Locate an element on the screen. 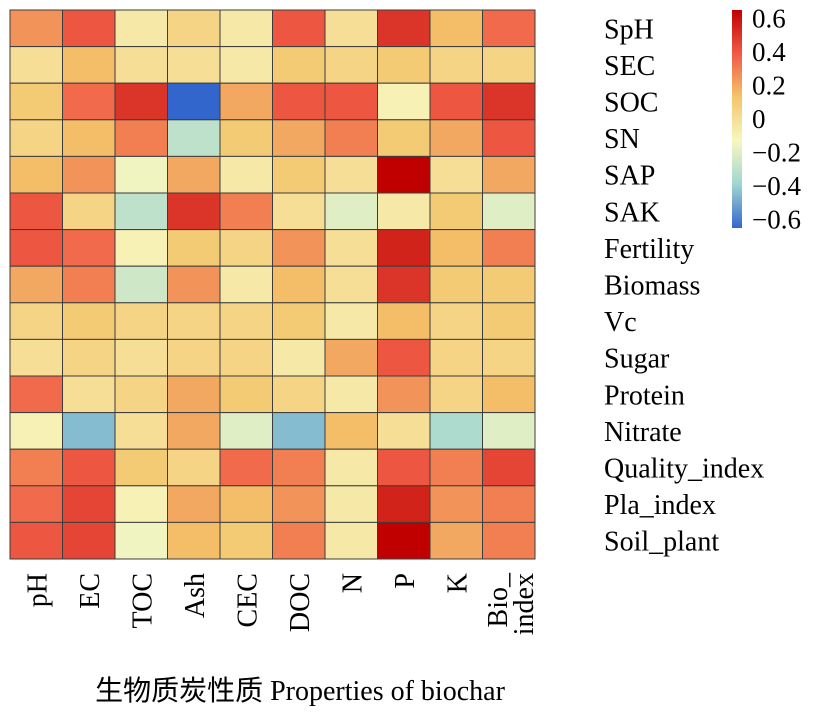  row-label: Pla_index is located at coordinates (660, 505).